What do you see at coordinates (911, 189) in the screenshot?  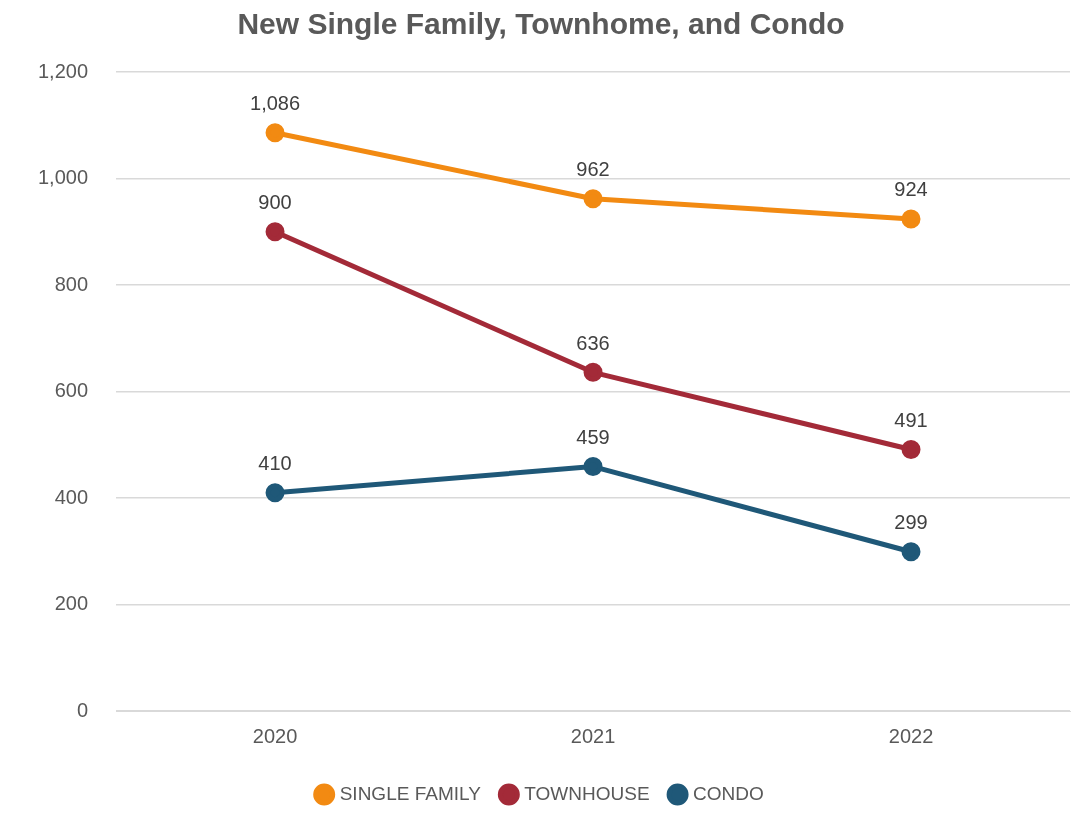 I see `data-label: 924` at bounding box center [911, 189].